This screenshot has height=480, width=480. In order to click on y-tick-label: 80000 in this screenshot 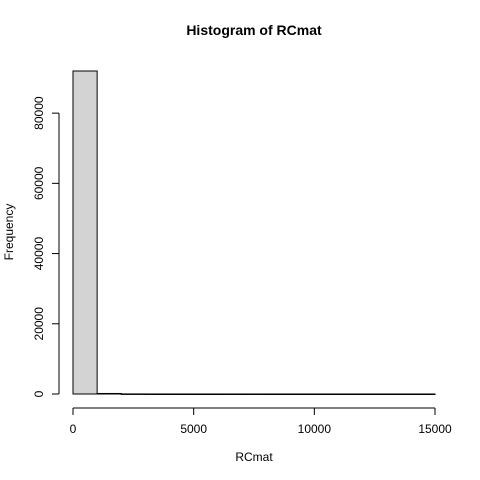, I will do `click(39, 113)`.